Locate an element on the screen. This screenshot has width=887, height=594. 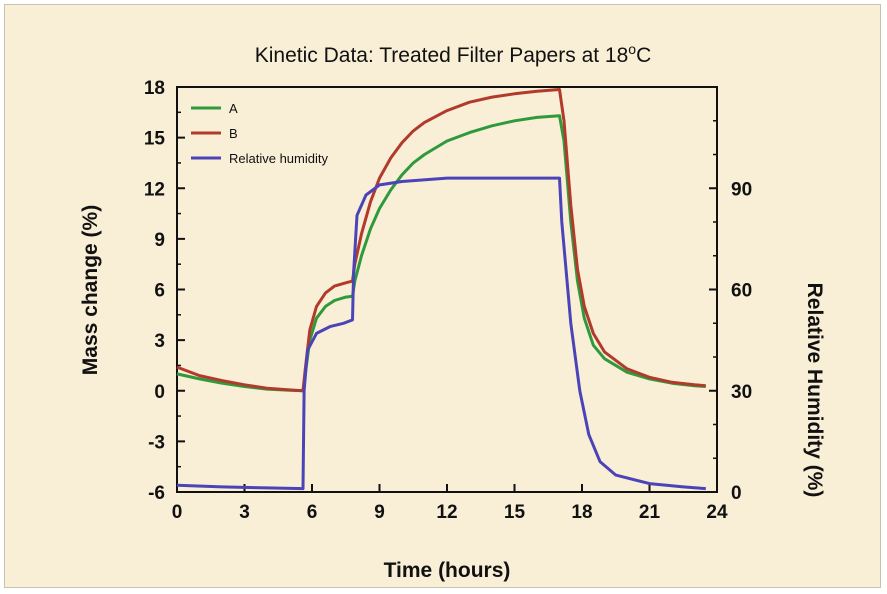
x-tick-label: 15 is located at coordinates (515, 512).